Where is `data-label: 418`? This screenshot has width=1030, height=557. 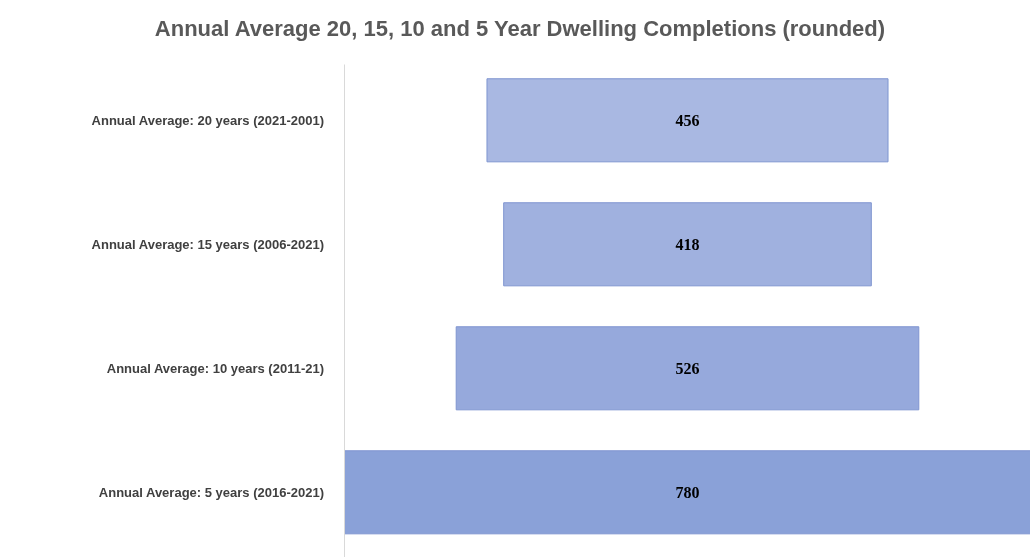
data-label: 418 is located at coordinates (687, 244).